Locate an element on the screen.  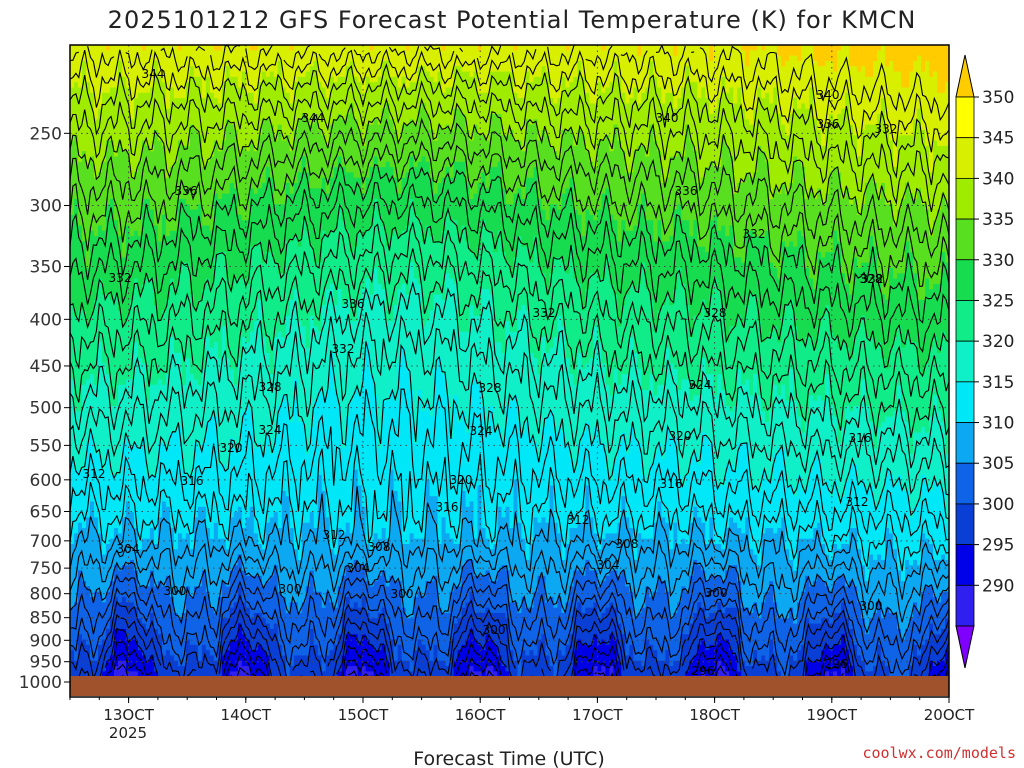
colorbar-swatch is located at coordinates (965, 117).